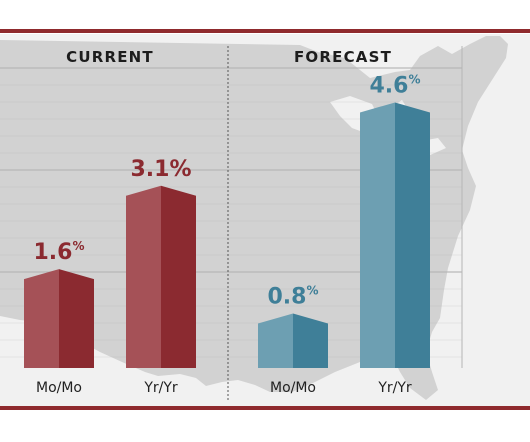  Describe the element at coordinates (388, 126) in the screenshot. I see `great-lakes` at that location.